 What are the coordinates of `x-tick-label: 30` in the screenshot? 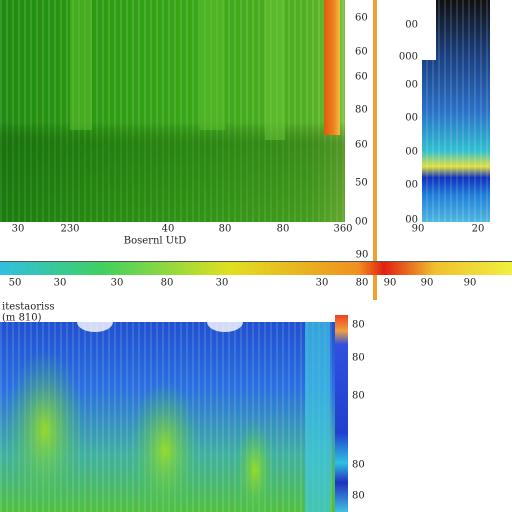 It's located at (18, 229).